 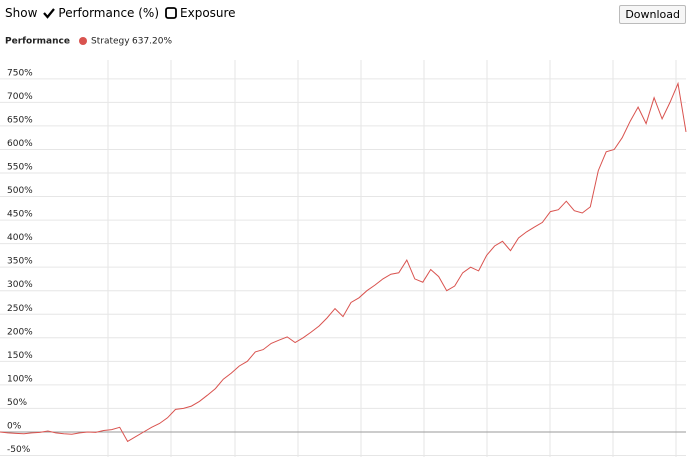 What do you see at coordinates (20, 120) in the screenshot?
I see `y-tick-label: 650%` at bounding box center [20, 120].